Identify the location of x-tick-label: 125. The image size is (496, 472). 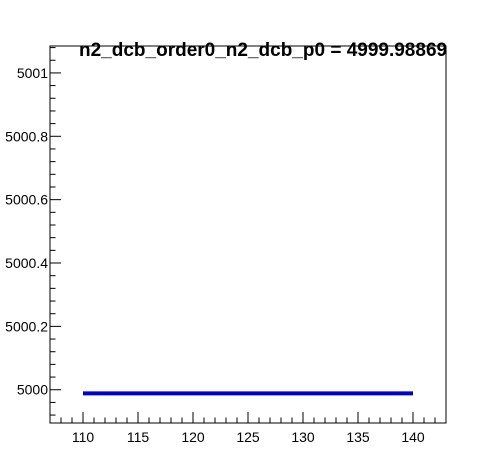
(248, 437).